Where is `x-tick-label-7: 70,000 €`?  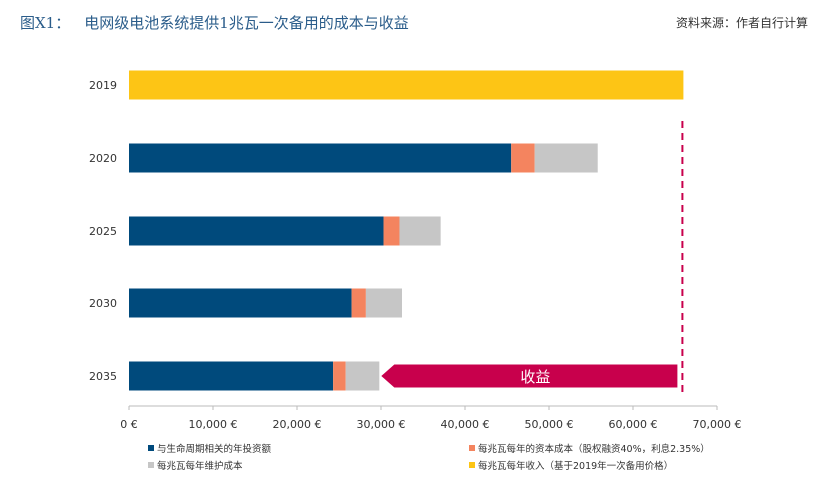
x-tick-label-7: 70,000 € is located at coordinates (717, 424).